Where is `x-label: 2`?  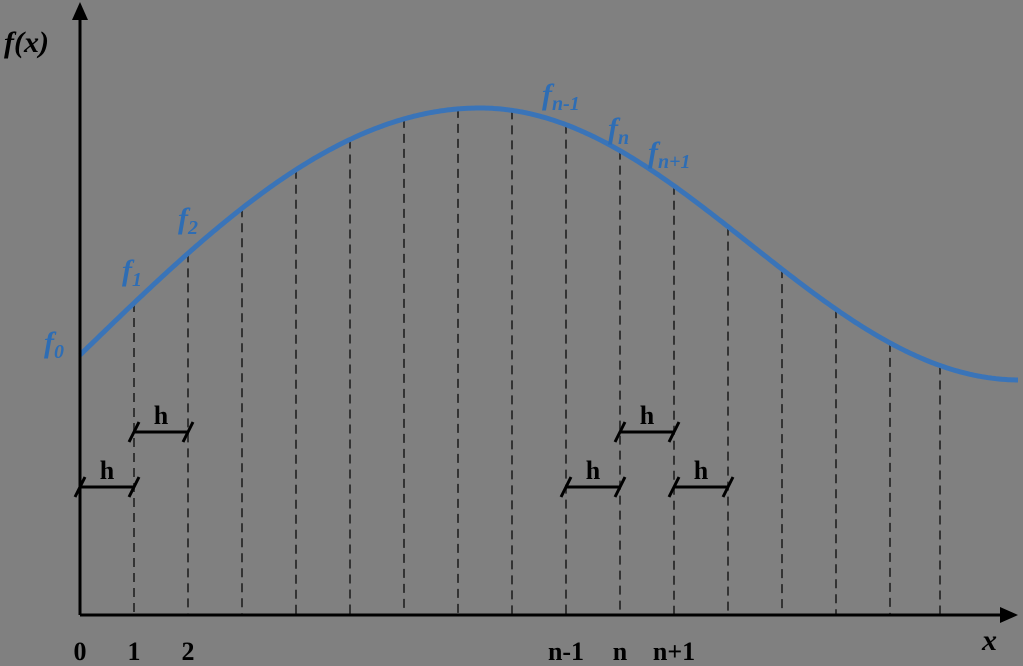
x-label: 2 is located at coordinates (188, 651).